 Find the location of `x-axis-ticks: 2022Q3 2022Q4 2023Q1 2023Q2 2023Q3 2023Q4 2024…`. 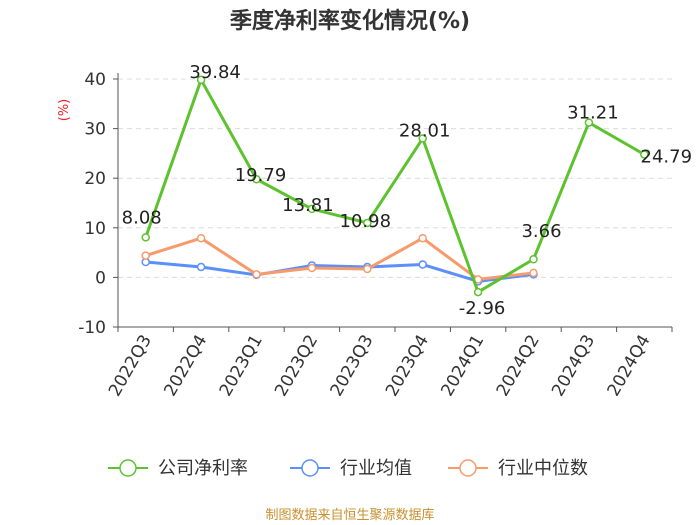

x-axis-ticks: 2022Q3 2022Q4 2023Q1 2023Q2 2023Q3 2023Q4 2024… is located at coordinates (380, 365).